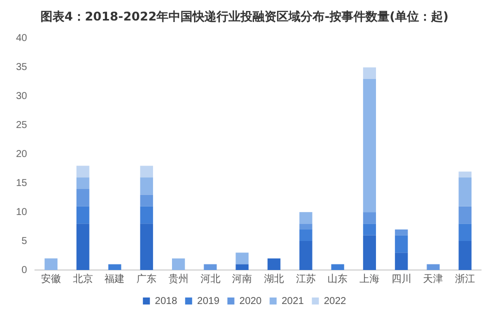 The height and width of the screenshot is (335, 499). What do you see at coordinates (244, 16) in the screenshot?
I see `chart-title: 图表4：2018-2022年中国快递行业投融资区域分布-按事件数量(单位：起)` at bounding box center [244, 16].